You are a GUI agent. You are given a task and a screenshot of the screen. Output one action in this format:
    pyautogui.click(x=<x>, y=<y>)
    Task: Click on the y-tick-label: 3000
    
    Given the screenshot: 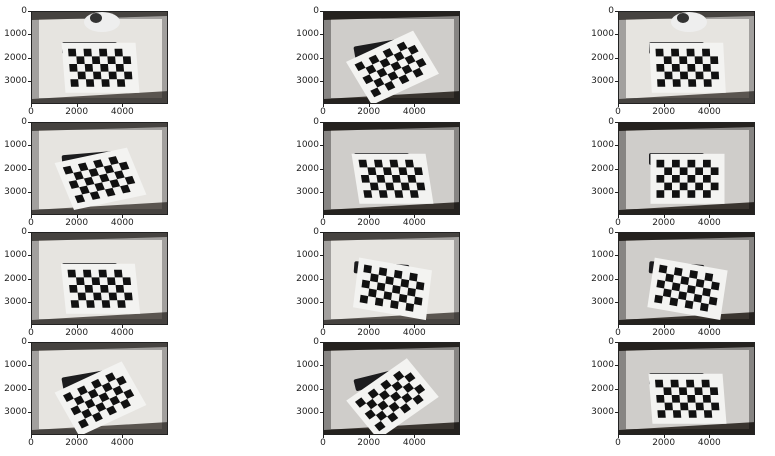 What is the action you would take?
    pyautogui.click(x=602, y=80)
    